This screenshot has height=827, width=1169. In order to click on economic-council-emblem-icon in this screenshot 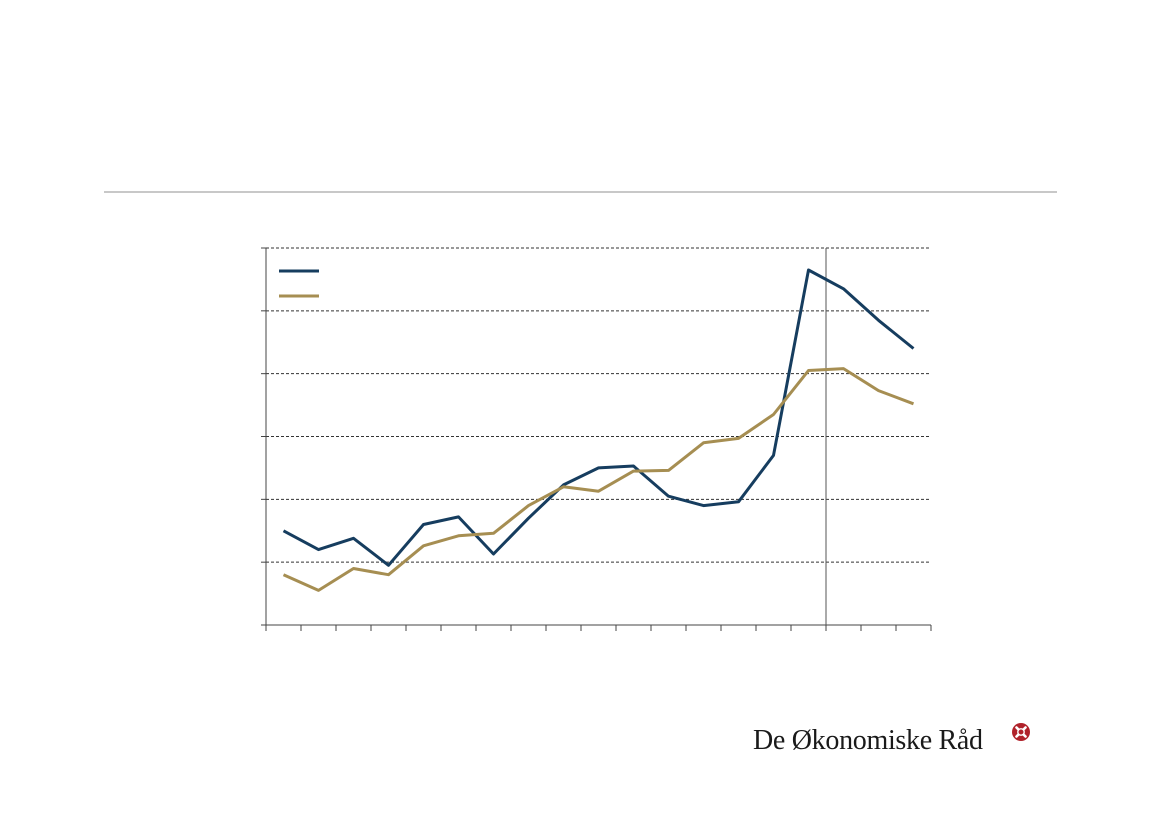, I will do `click(1021, 732)`.